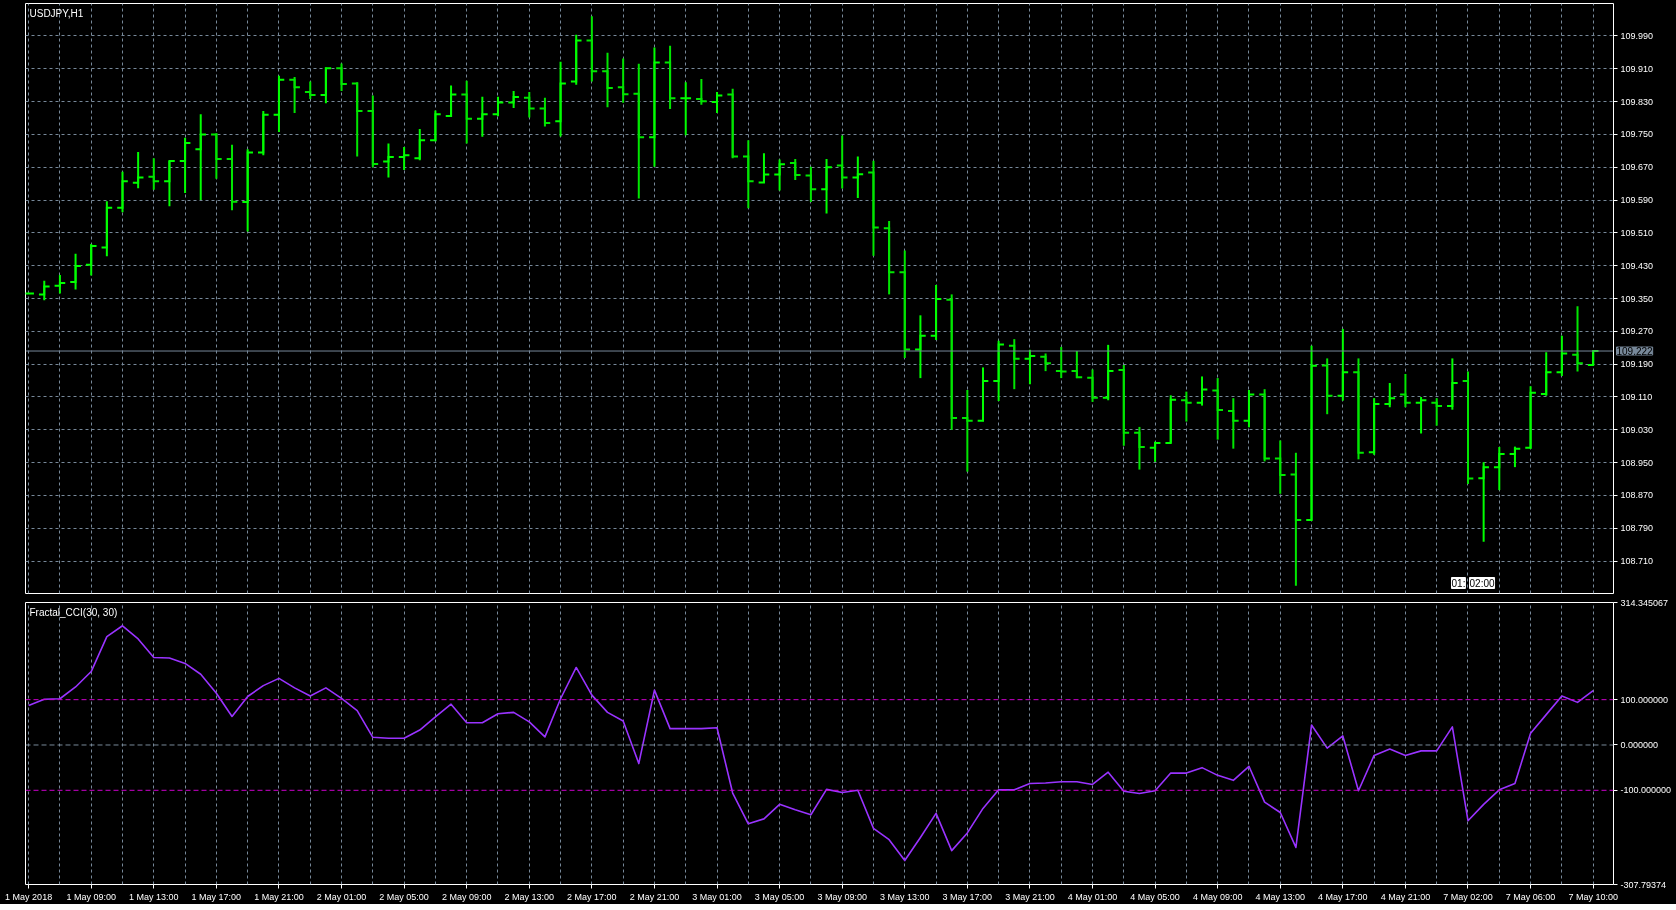 This screenshot has width=1676, height=910. I want to click on x-tick-label: 1 May 17:00, so click(216, 896).